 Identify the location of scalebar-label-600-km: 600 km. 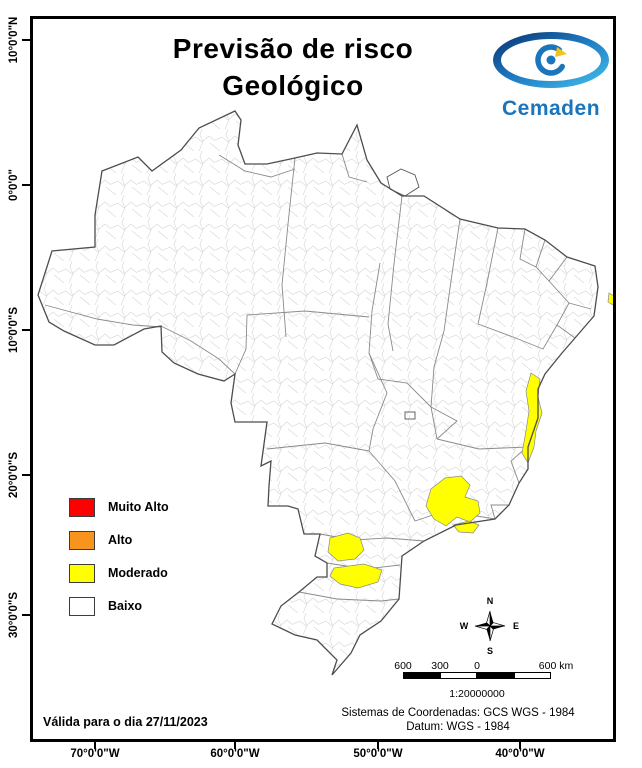
(556, 666).